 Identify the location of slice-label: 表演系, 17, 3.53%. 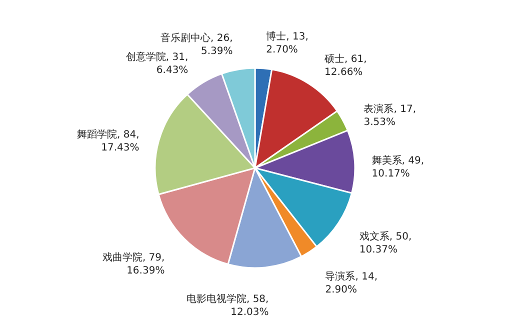
(390, 115).